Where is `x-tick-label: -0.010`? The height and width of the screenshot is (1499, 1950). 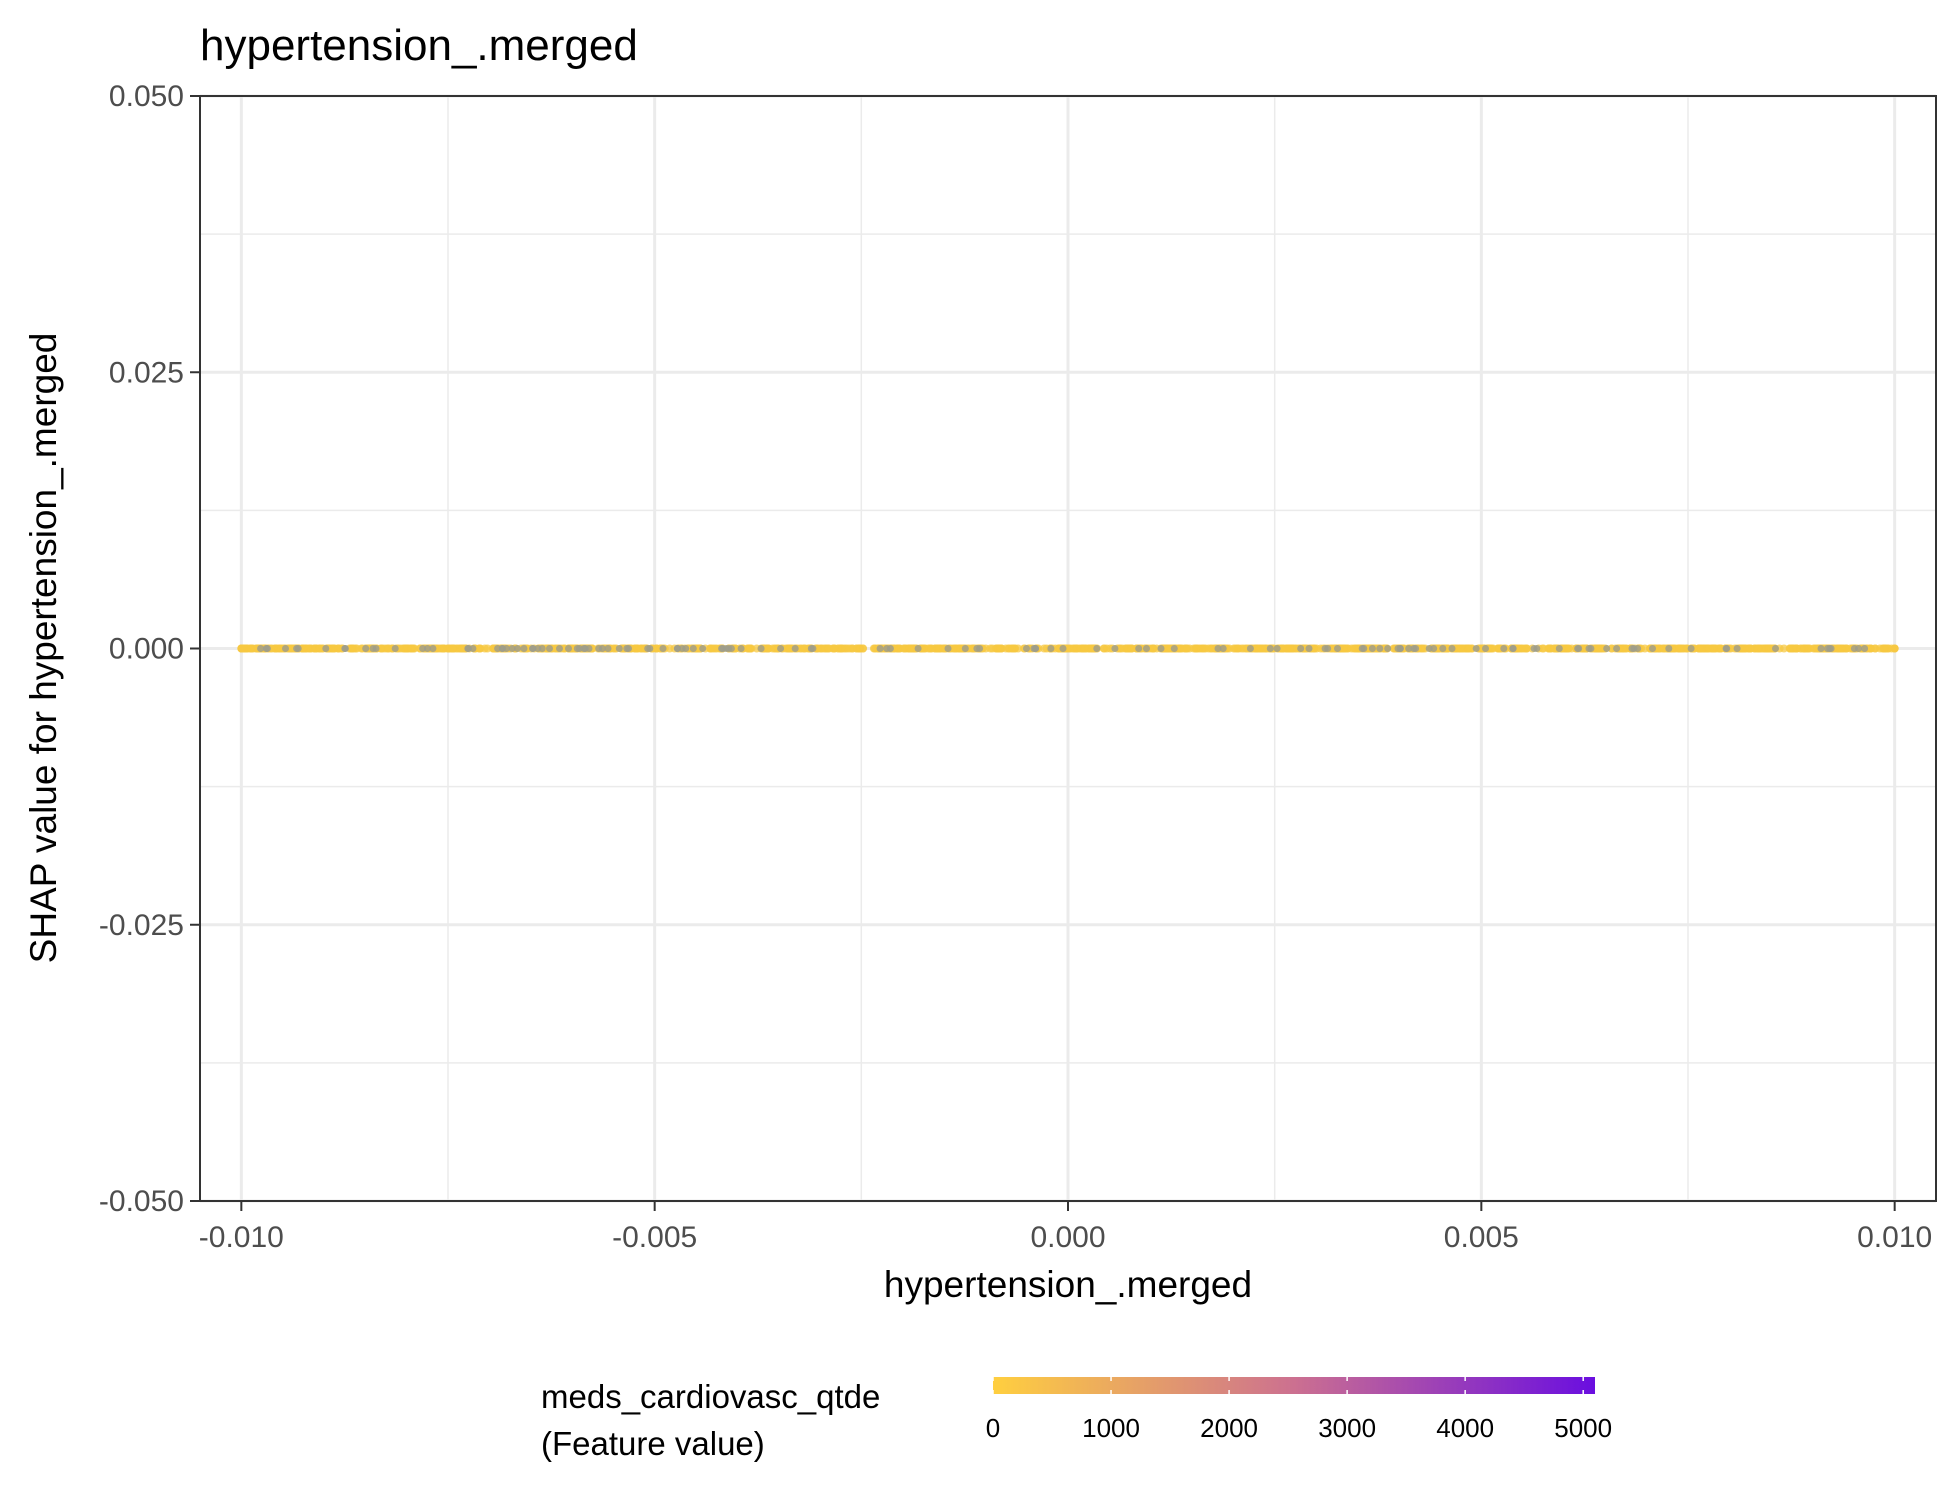 x-tick-label: -0.010 is located at coordinates (241, 1237).